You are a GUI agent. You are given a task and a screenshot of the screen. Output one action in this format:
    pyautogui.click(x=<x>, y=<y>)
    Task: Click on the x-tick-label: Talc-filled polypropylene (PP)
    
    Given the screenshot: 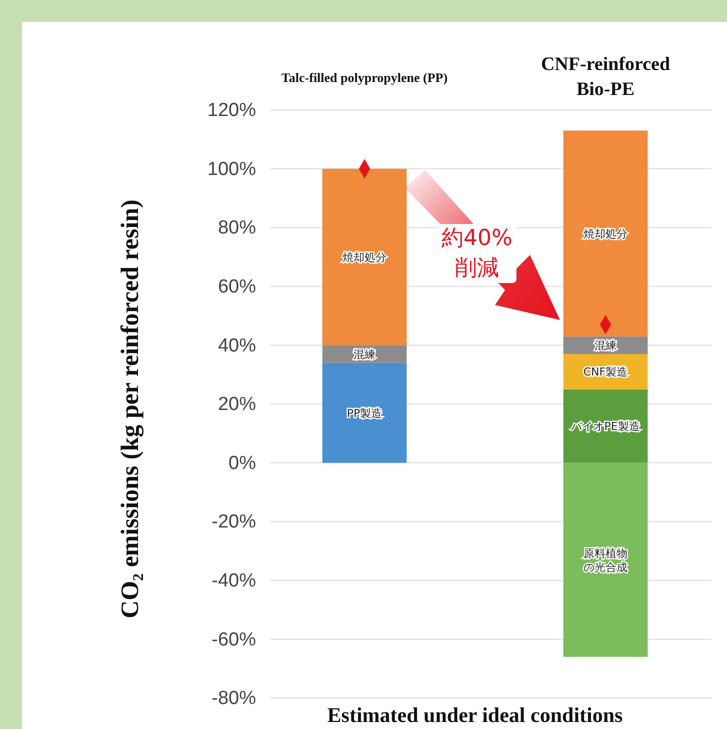 What is the action you would take?
    pyautogui.click(x=364, y=77)
    